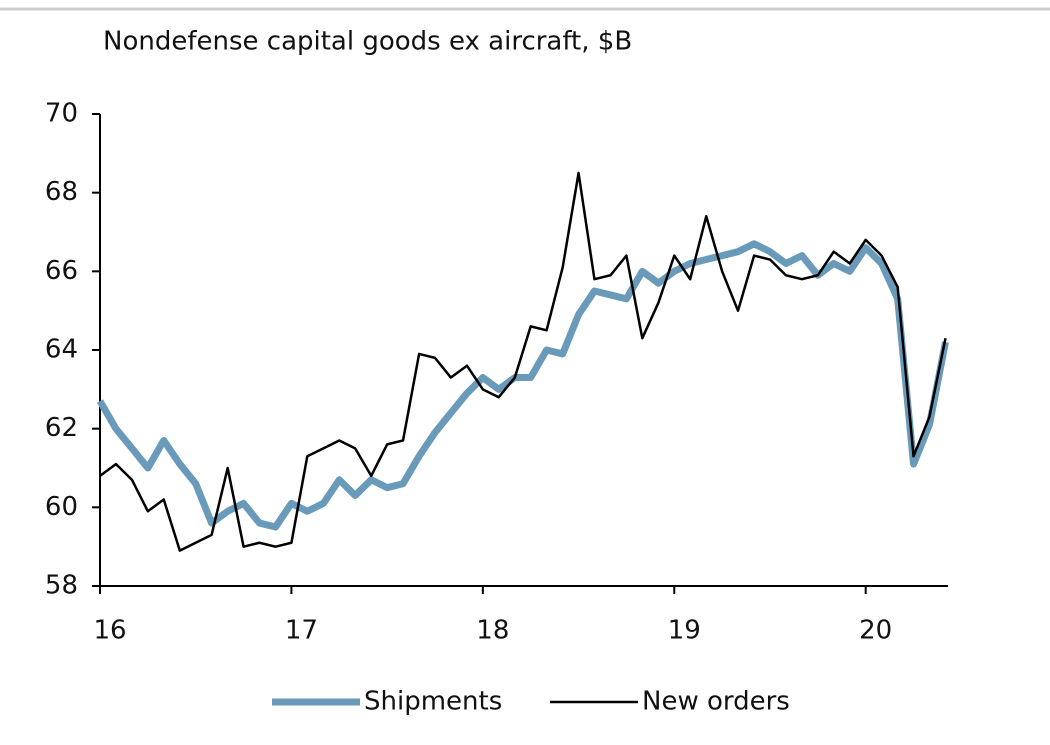 The image size is (1050, 745). What do you see at coordinates (433, 702) in the screenshot?
I see `legend-label: Shipments` at bounding box center [433, 702].